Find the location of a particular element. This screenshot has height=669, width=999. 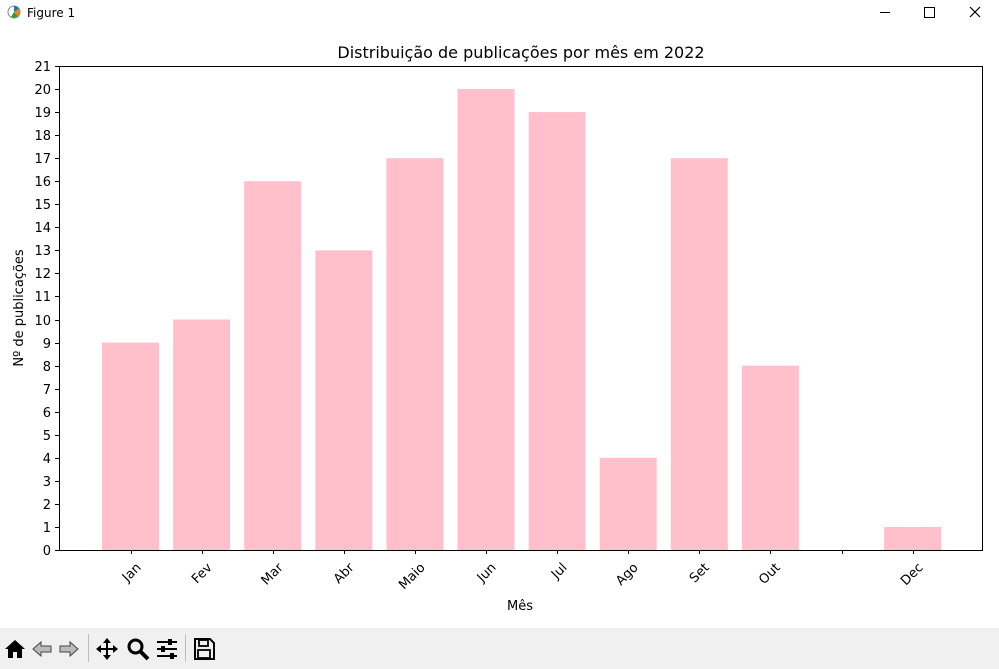

bar-Abr is located at coordinates (344, 400).